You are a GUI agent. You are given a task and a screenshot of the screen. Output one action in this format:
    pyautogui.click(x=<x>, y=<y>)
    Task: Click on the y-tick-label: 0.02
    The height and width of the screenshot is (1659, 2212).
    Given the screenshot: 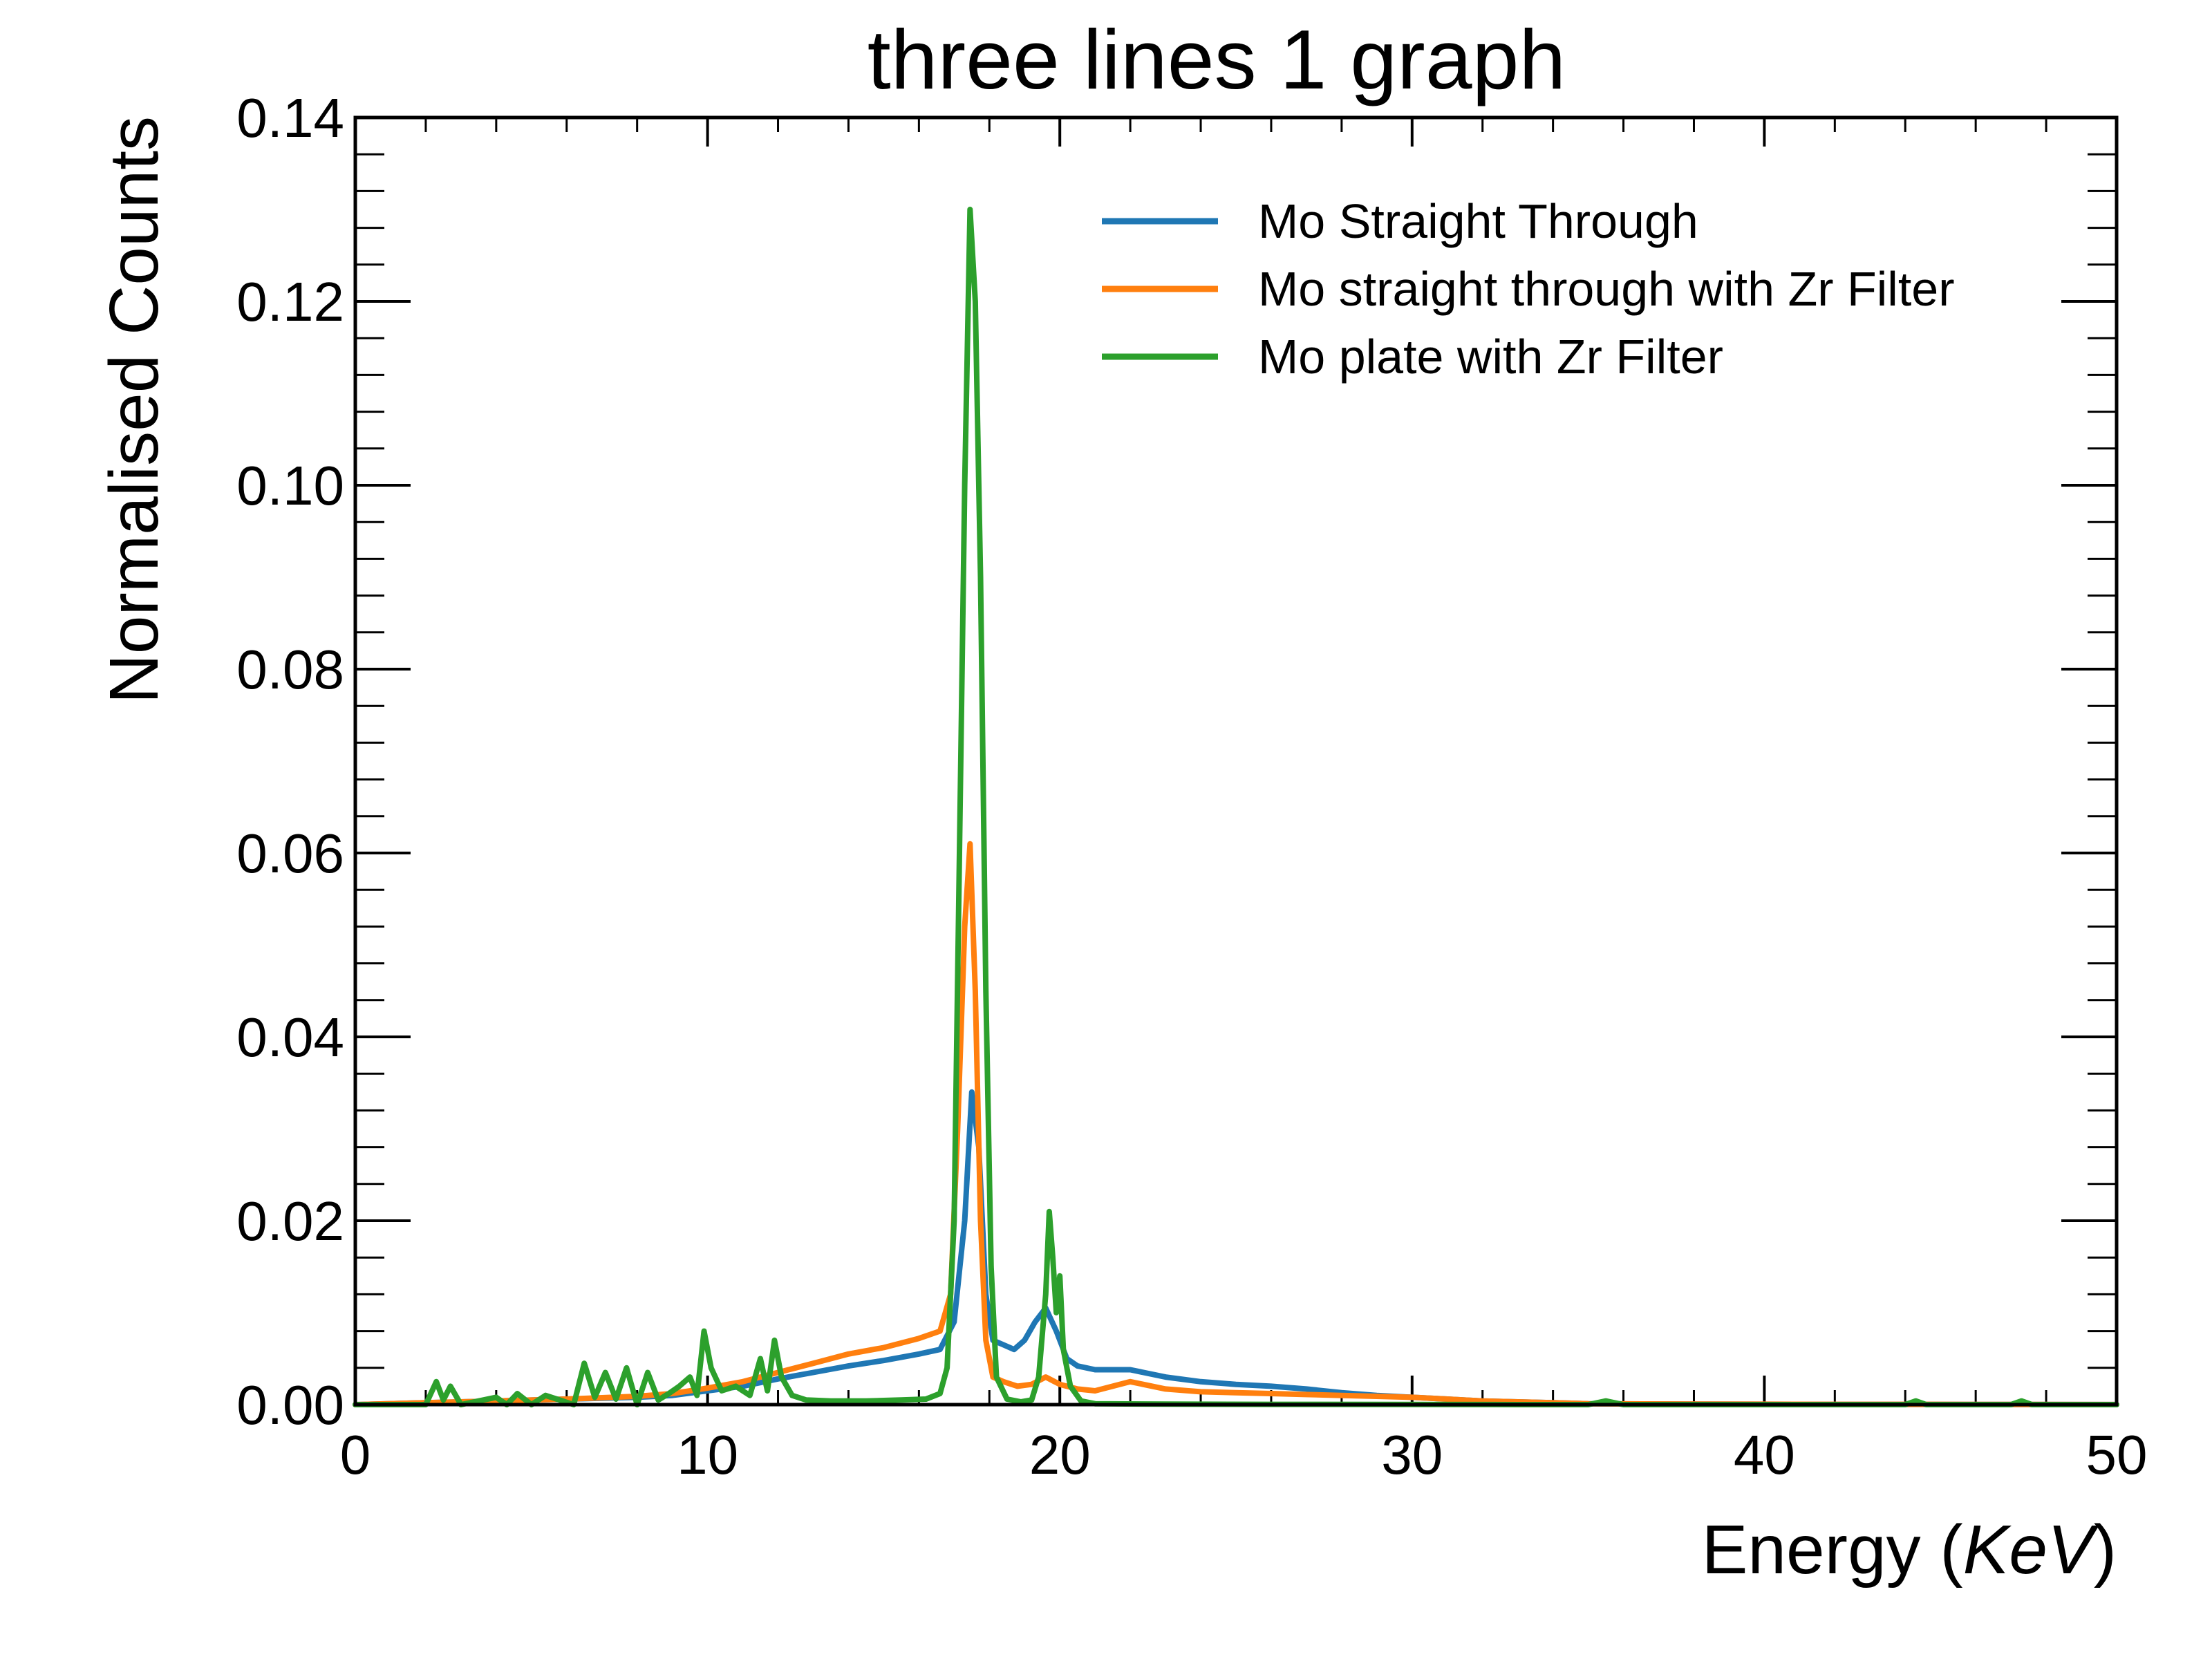 What is the action you would take?
    pyautogui.click(x=290, y=1221)
    